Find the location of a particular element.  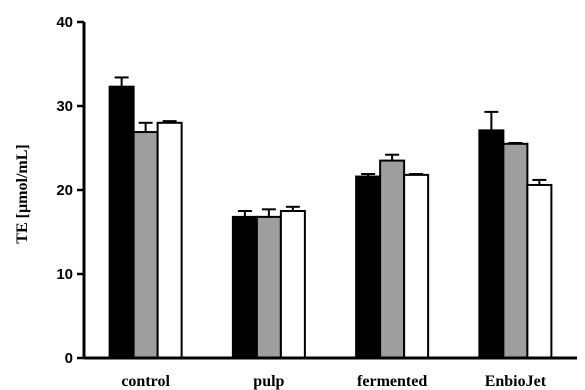

y-tick-label: 40 is located at coordinates (64, 22).